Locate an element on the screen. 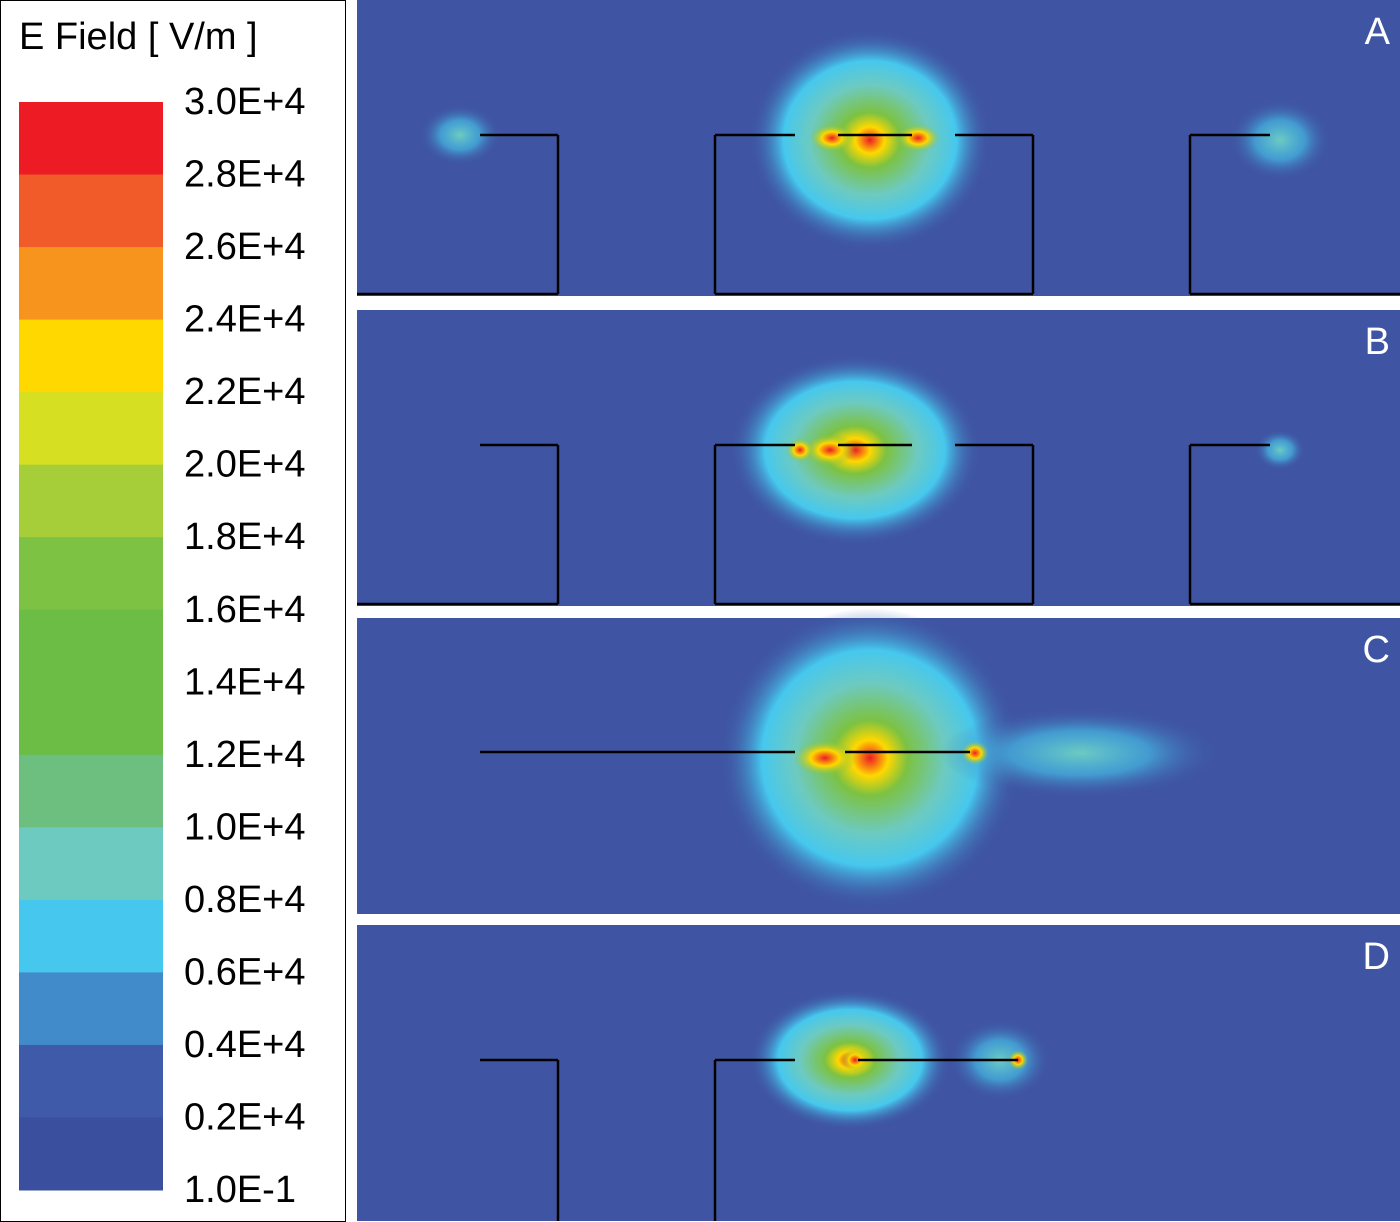  legend-tick-label: 0.2E+4 is located at coordinates (245, 1117).